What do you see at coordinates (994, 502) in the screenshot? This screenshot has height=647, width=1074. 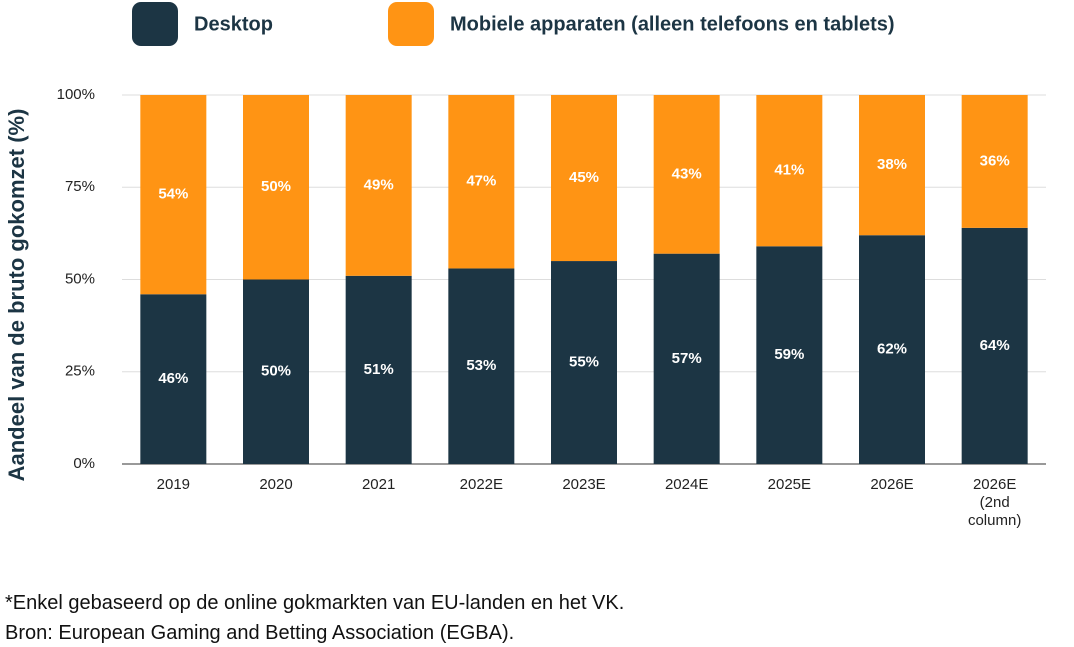 I see `x-tick-label: 2026E (2nd column)` at bounding box center [994, 502].